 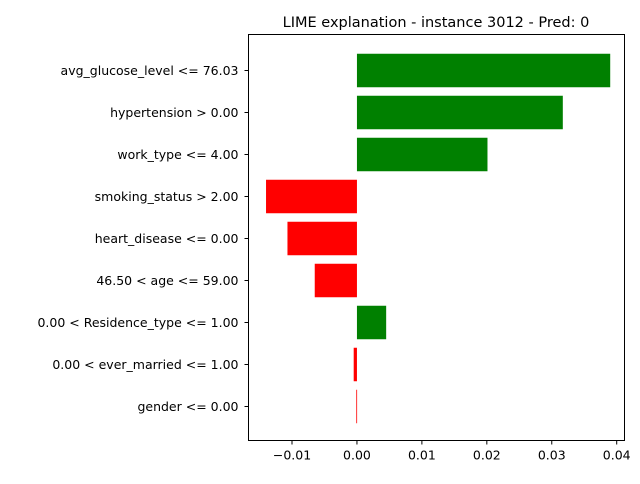 I want to click on y-tick-label-0: avg_glucose_level <= 76.03, so click(x=150, y=70).